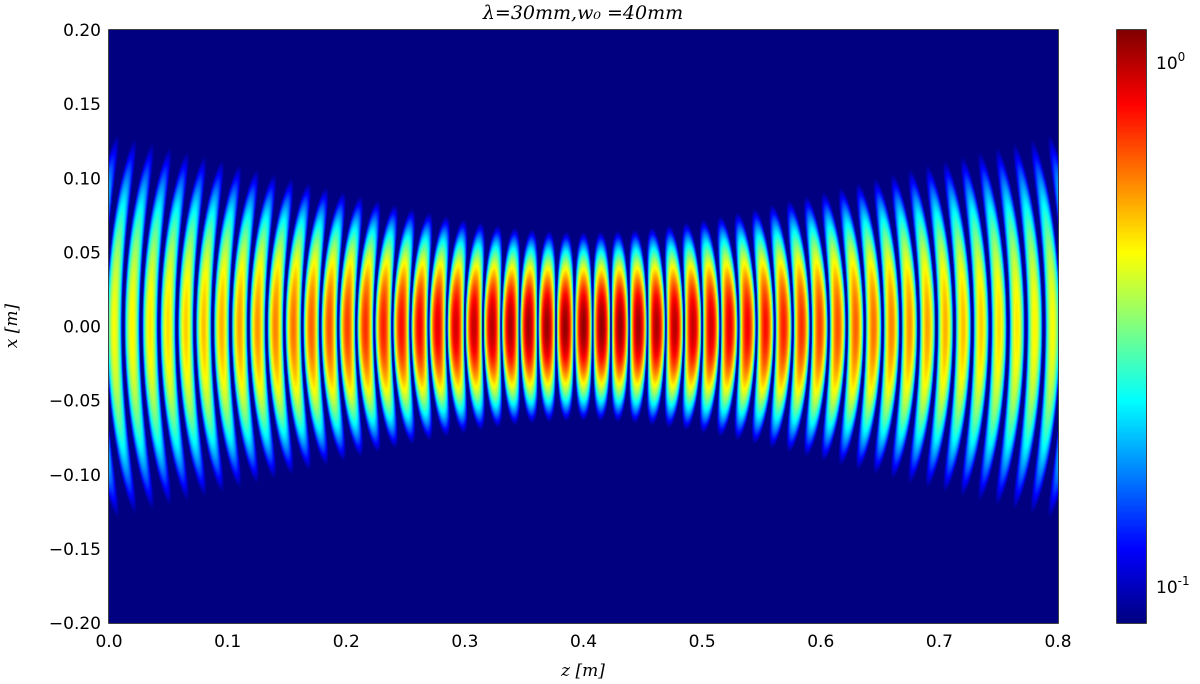  I want to click on x-tick-label: 0.7, so click(939, 642).